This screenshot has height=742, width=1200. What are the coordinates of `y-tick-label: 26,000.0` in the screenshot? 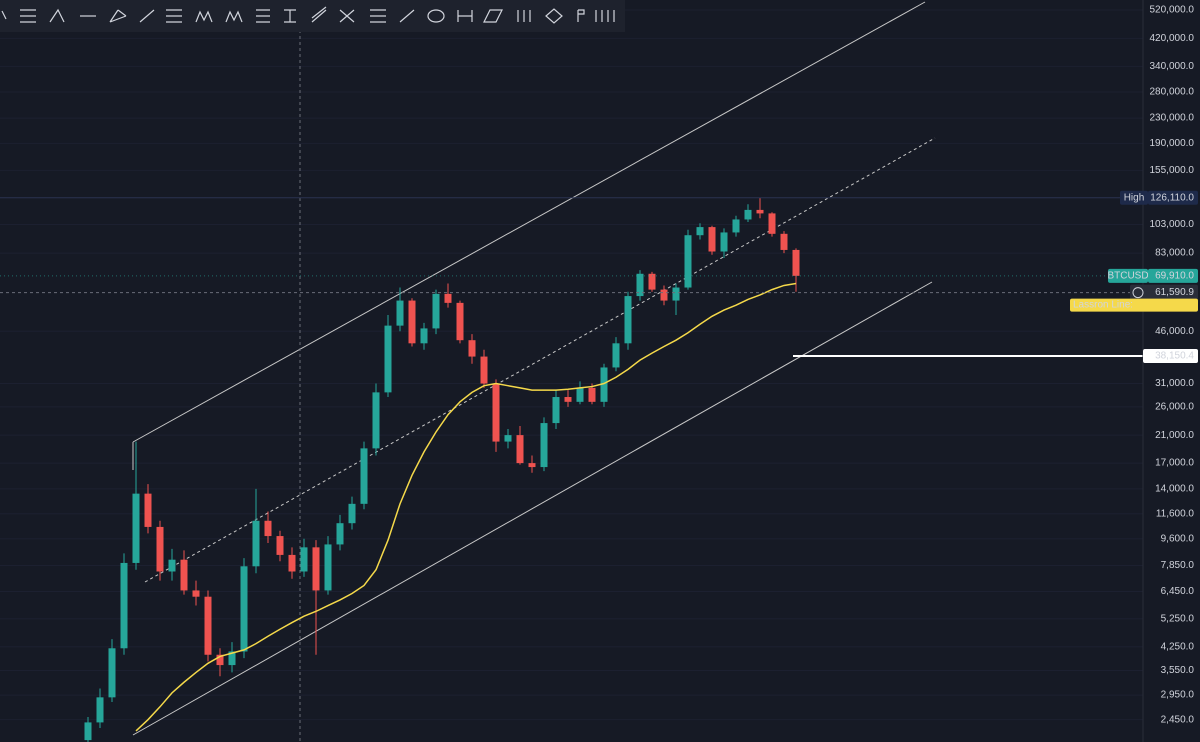 It's located at (1174, 406).